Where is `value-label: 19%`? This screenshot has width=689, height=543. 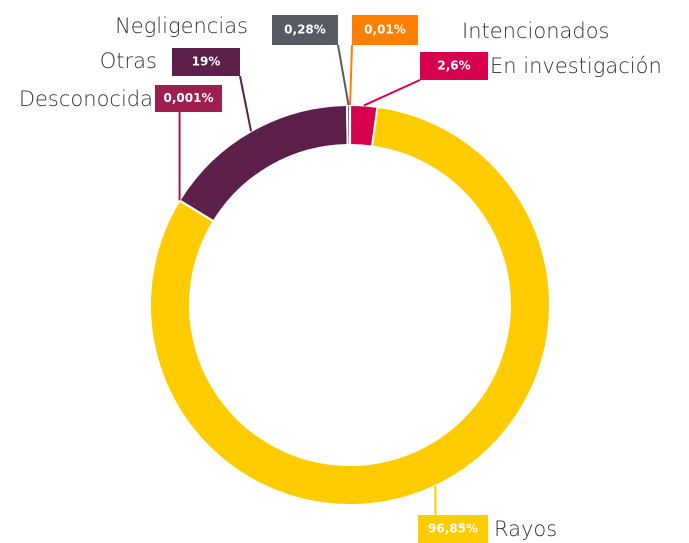 value-label: 19% is located at coordinates (206, 62).